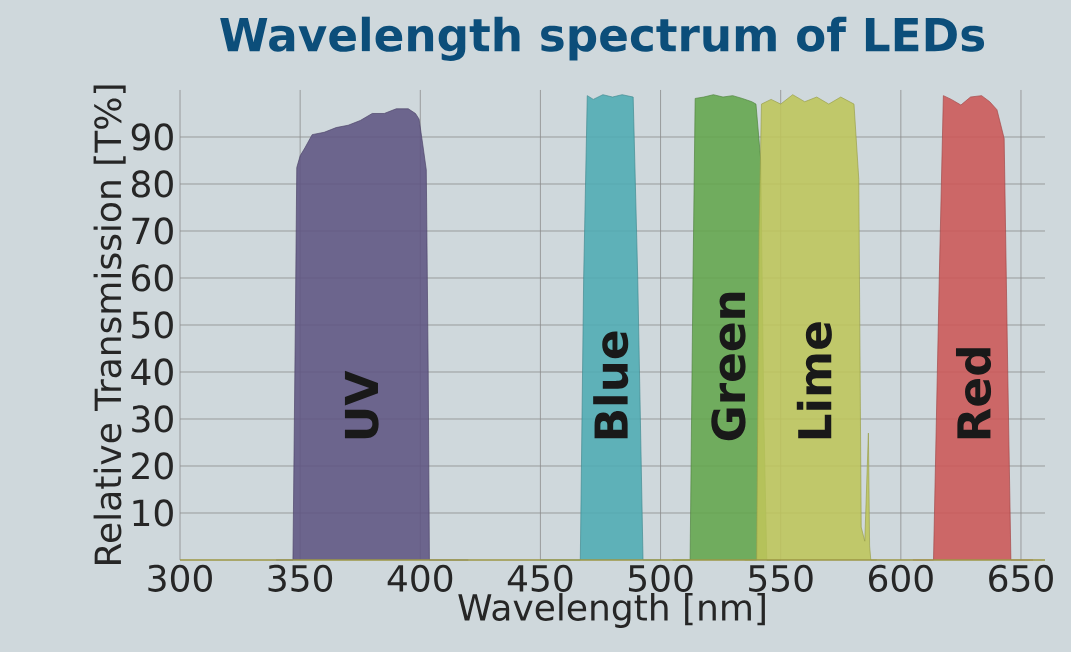 The height and width of the screenshot is (652, 1071). What do you see at coordinates (611, 610) in the screenshot?
I see `x-axis-title: Wavelength [nm]` at bounding box center [611, 610].